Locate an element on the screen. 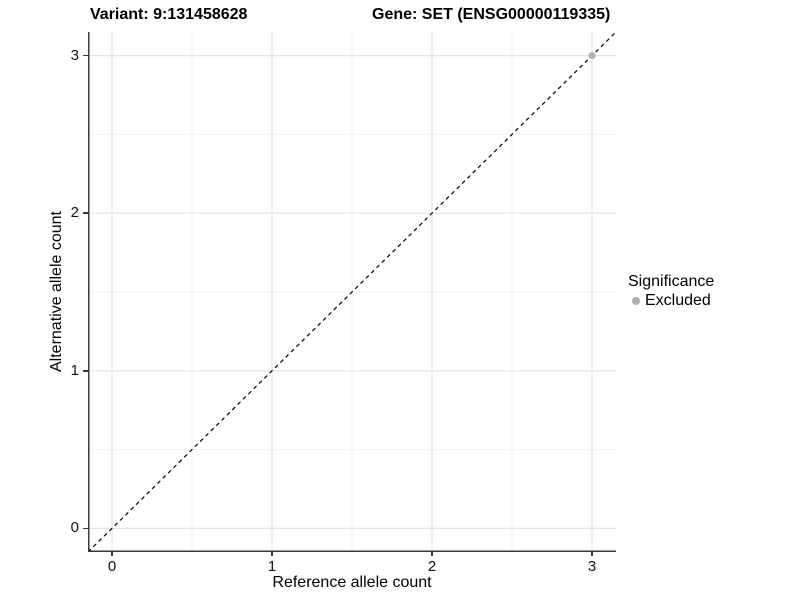  x-tick-label: 1 is located at coordinates (272, 566).